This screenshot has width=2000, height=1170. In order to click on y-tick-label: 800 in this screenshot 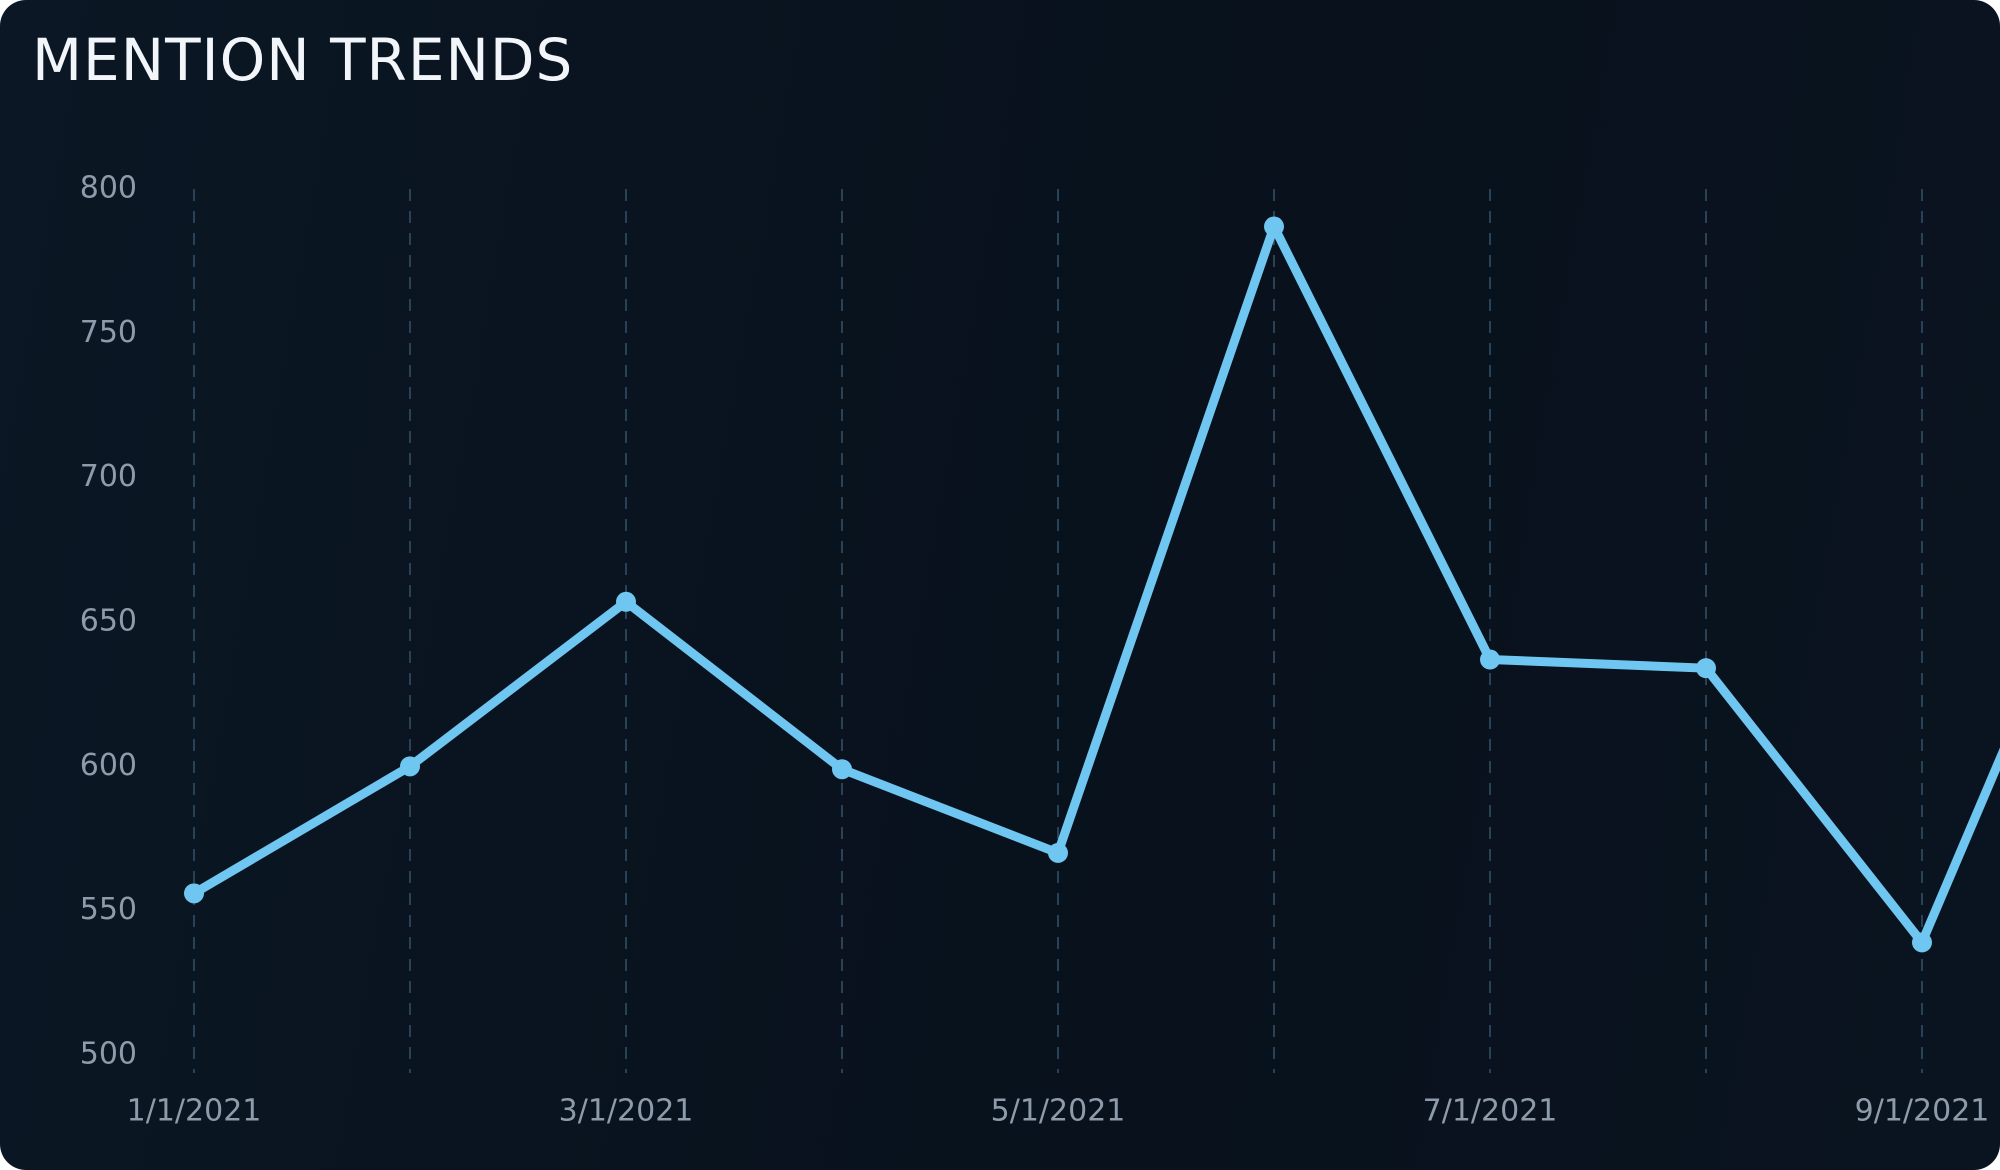, I will do `click(108, 188)`.